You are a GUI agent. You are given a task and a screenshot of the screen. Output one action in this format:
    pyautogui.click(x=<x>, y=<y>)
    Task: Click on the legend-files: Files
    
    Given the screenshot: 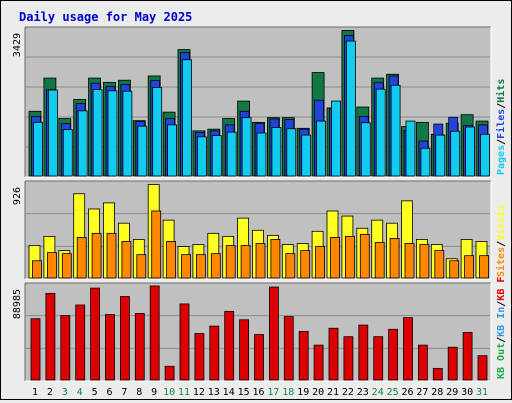 What is the action you would take?
    pyautogui.click(x=501, y=124)
    